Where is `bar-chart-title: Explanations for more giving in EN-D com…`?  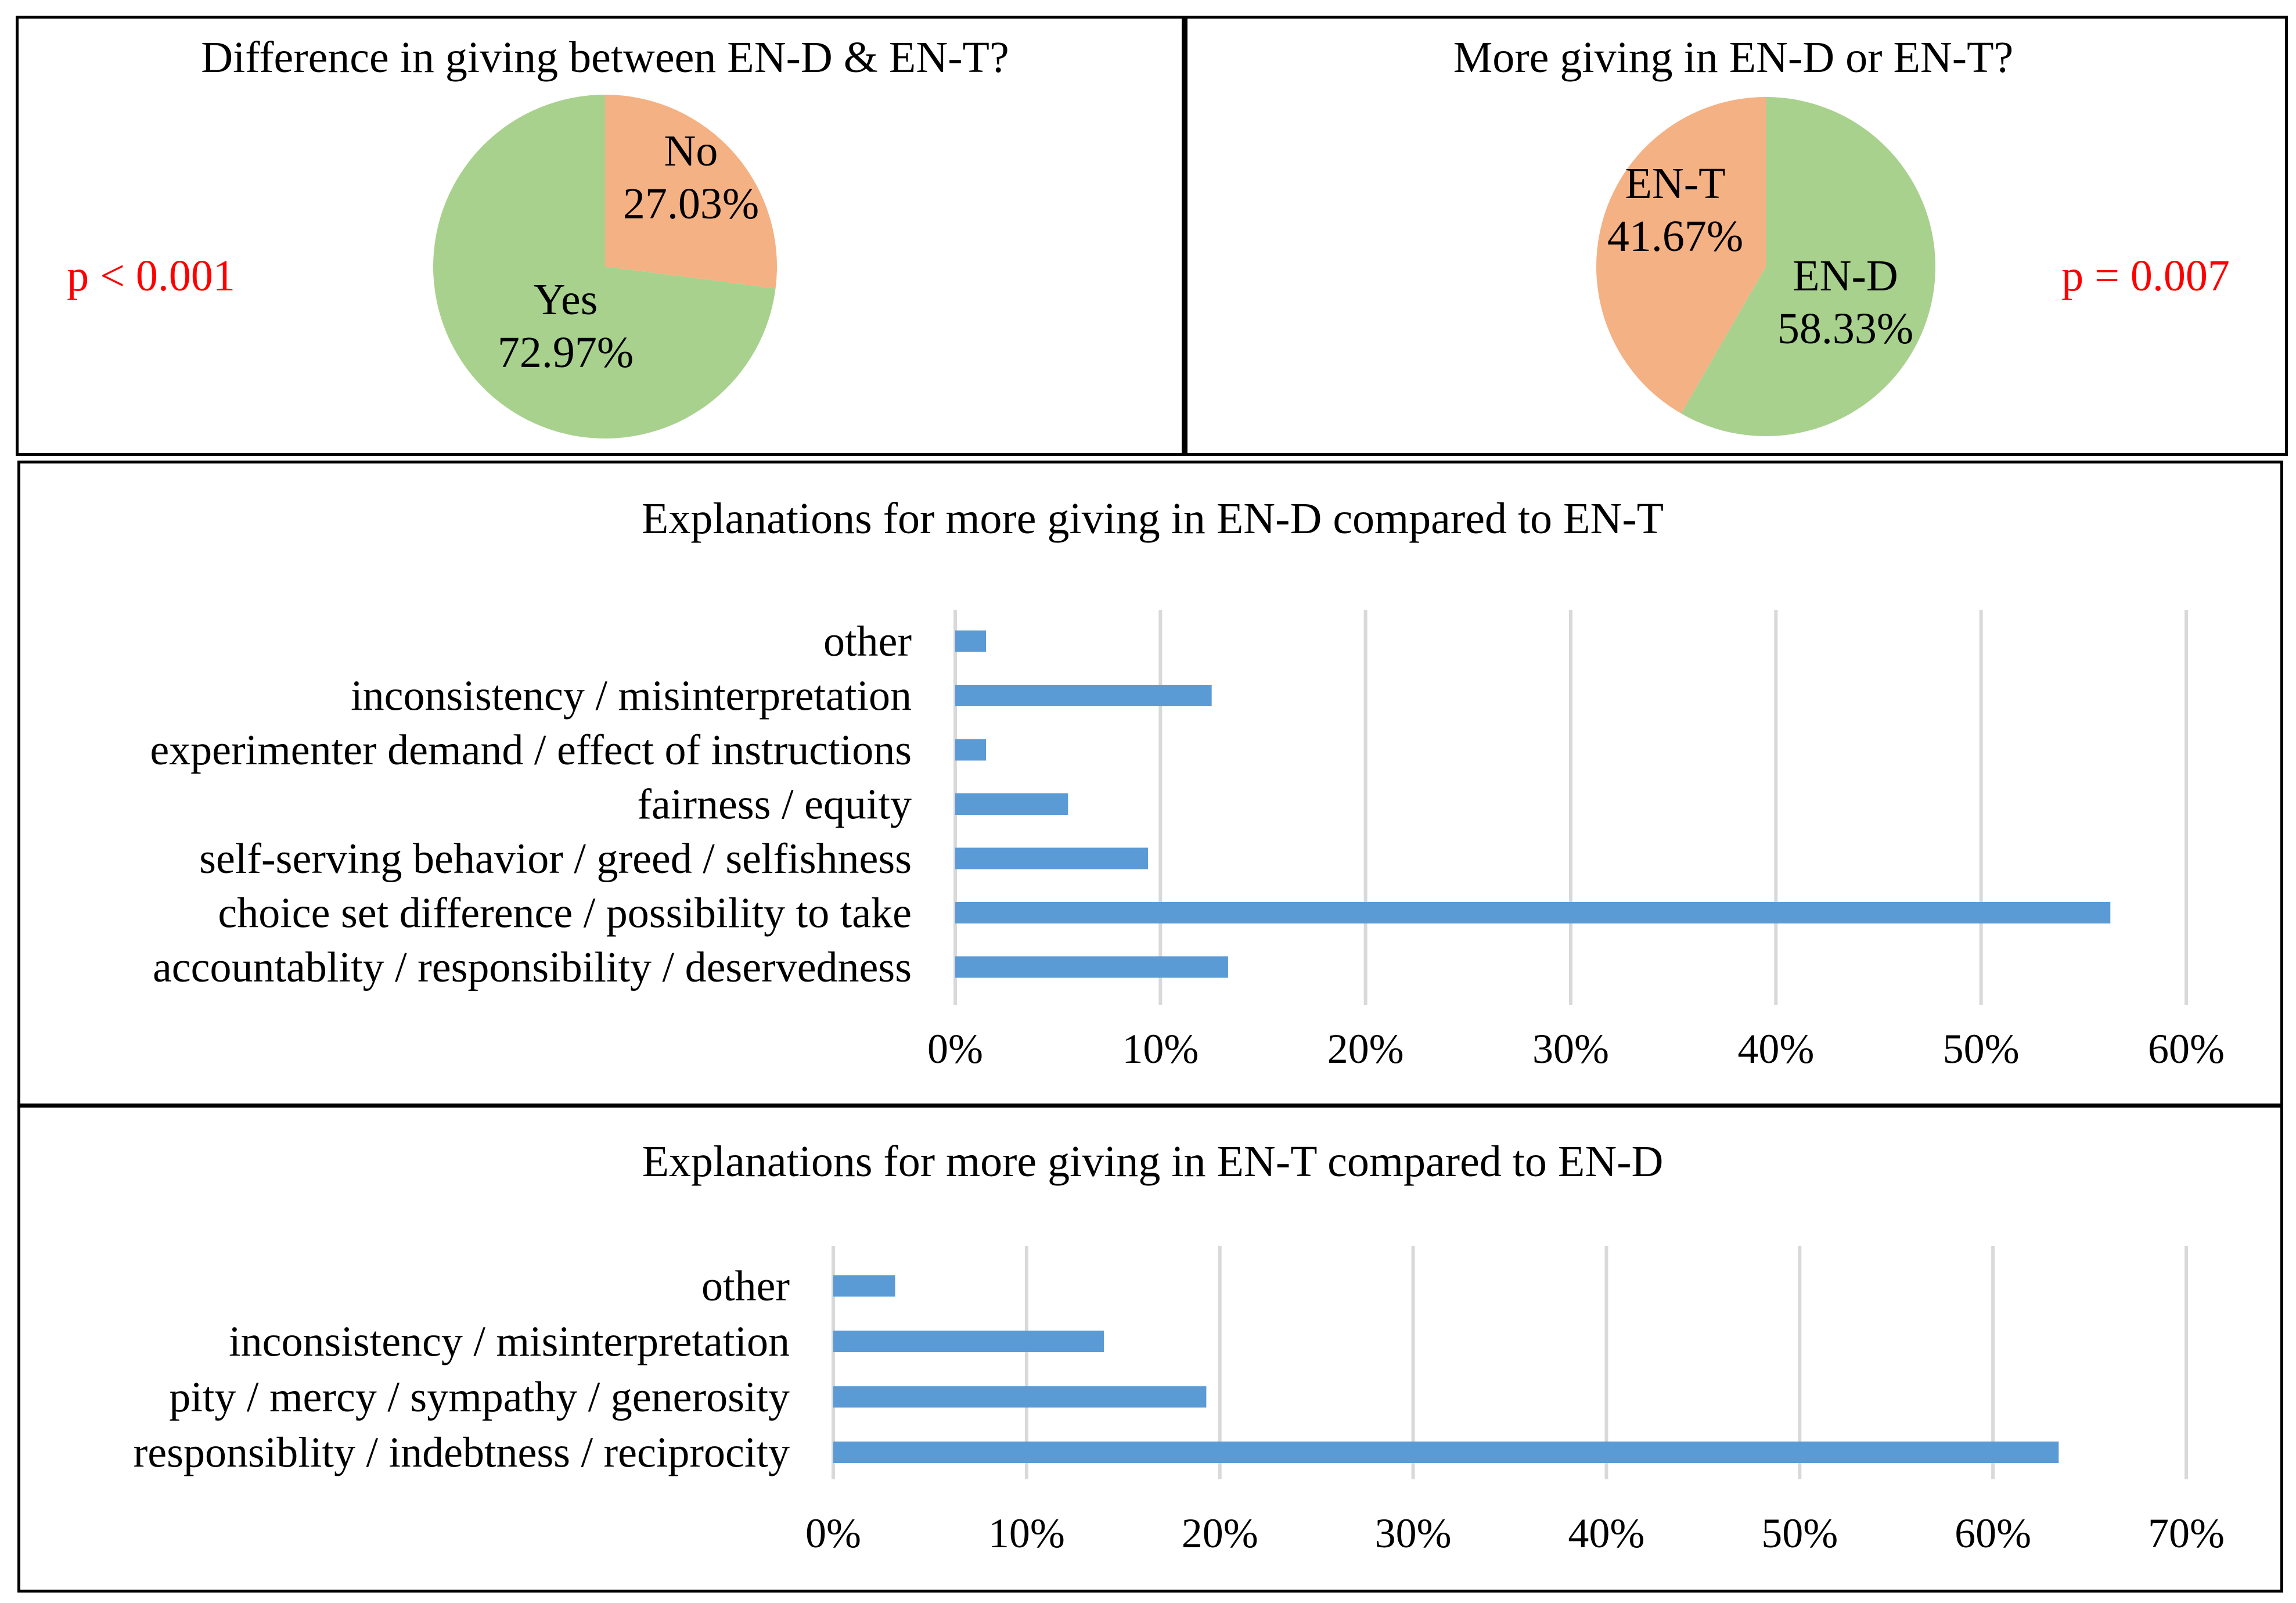
bar-chart-title: Explanations for more giving in EN-D com… is located at coordinates (1153, 518).